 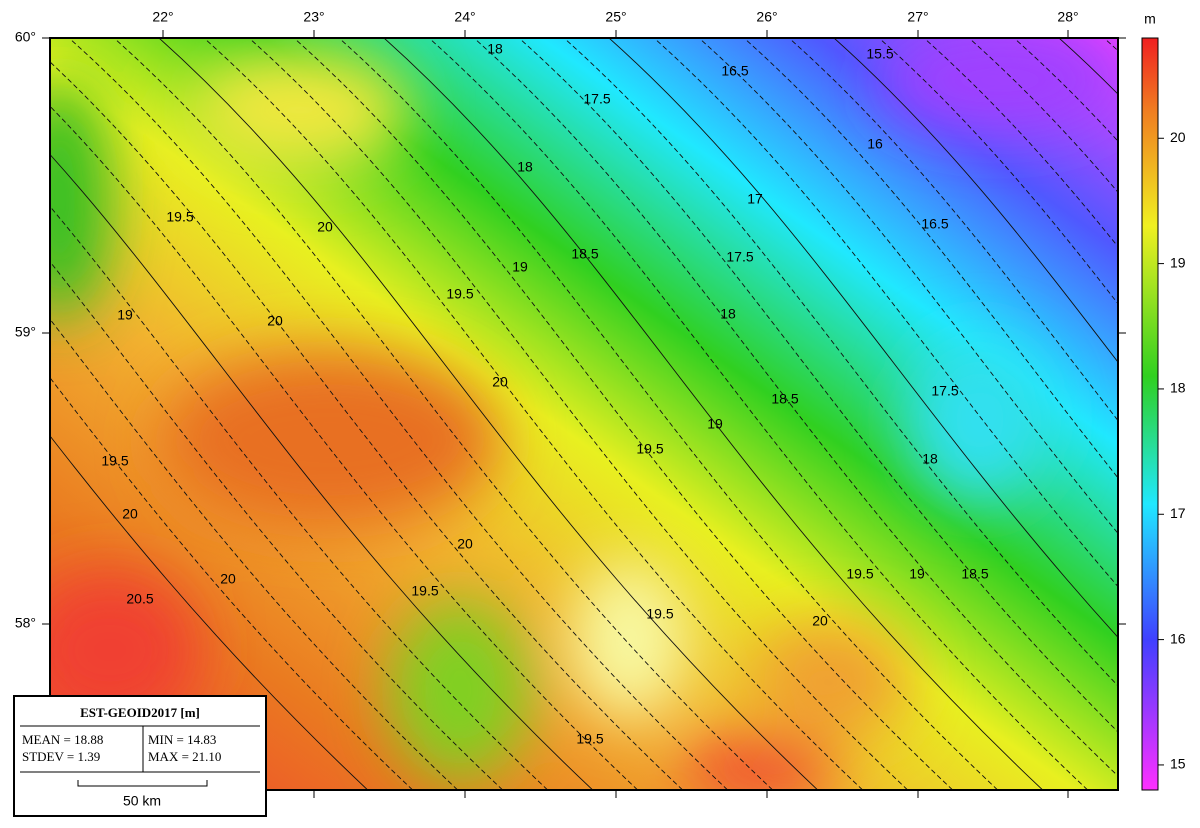 I want to click on colorbar-tick-label: 19, so click(x=1178, y=262).